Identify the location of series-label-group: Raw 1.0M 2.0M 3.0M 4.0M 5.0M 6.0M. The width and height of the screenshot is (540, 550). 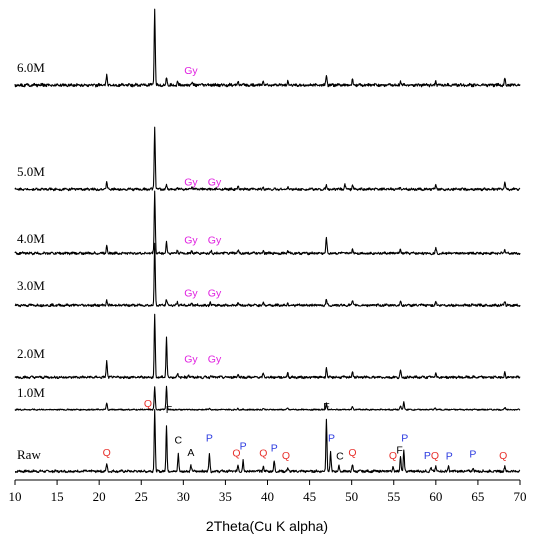
(31, 261).